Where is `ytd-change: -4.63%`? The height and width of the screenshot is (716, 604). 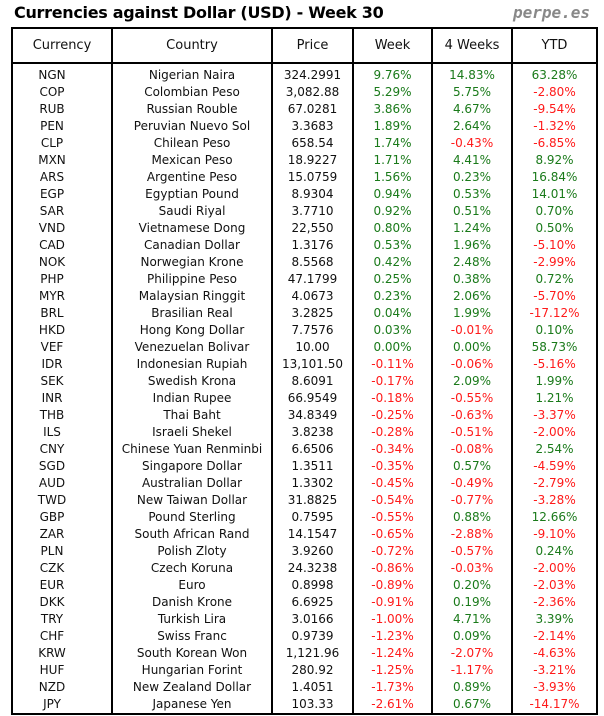
ytd-change: -4.63% is located at coordinates (554, 653).